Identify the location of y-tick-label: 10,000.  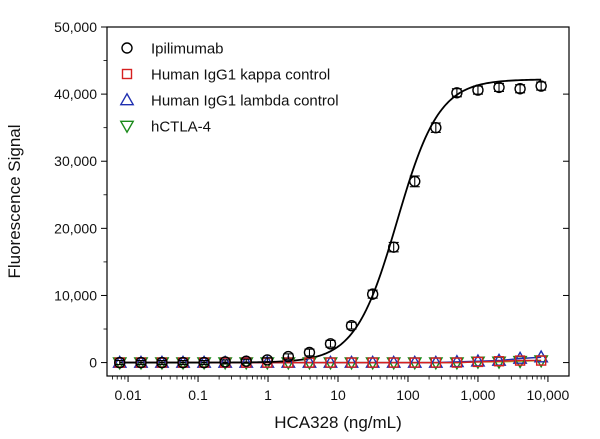
(75, 295).